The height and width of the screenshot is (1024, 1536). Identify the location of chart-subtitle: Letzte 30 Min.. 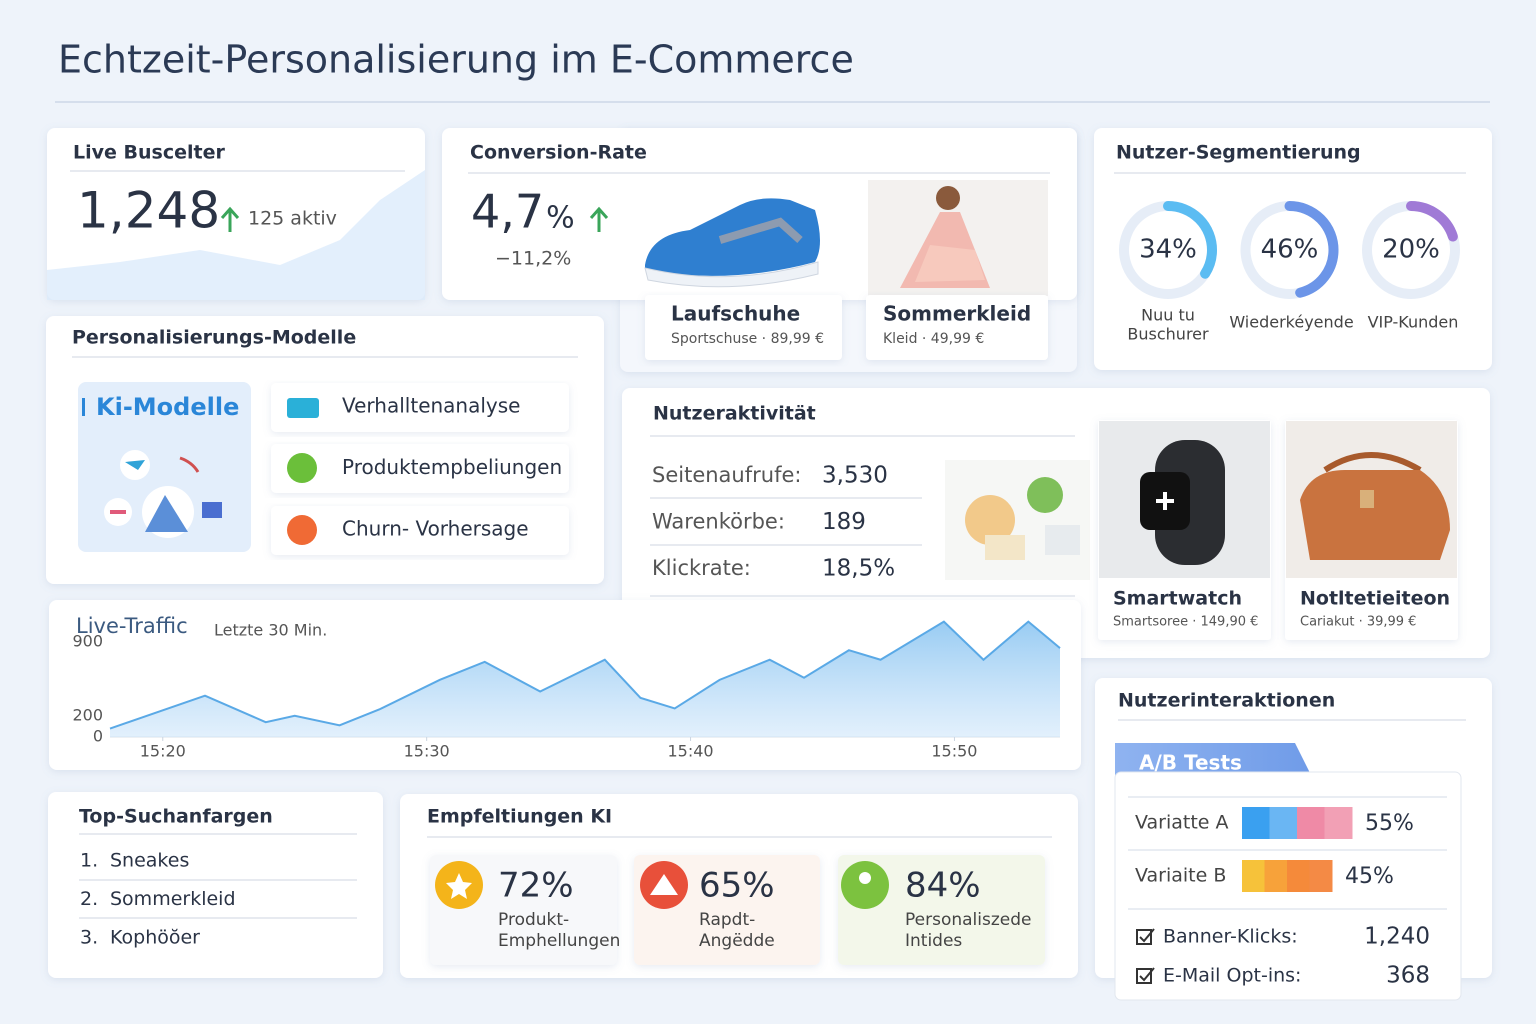
(270, 630).